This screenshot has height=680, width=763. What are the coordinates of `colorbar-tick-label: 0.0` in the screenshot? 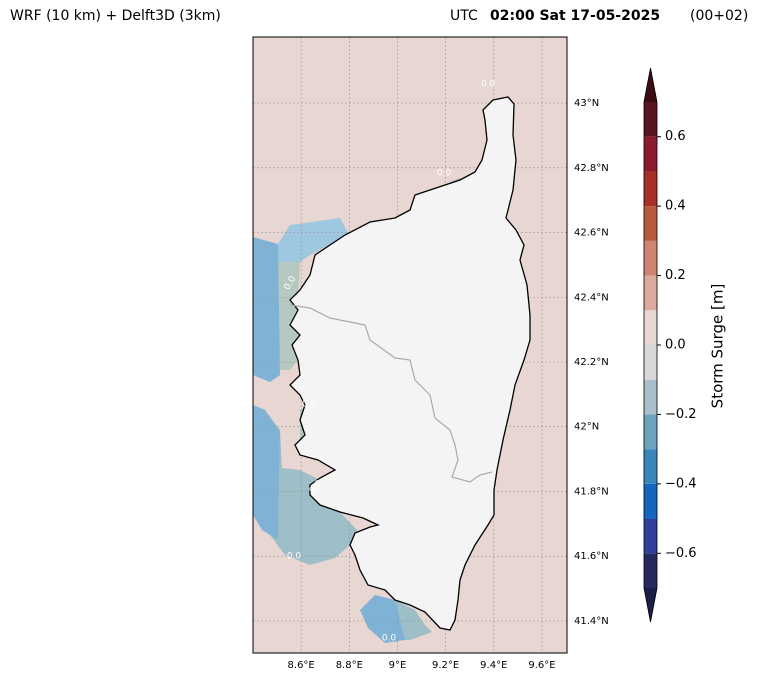 It's located at (675, 345).